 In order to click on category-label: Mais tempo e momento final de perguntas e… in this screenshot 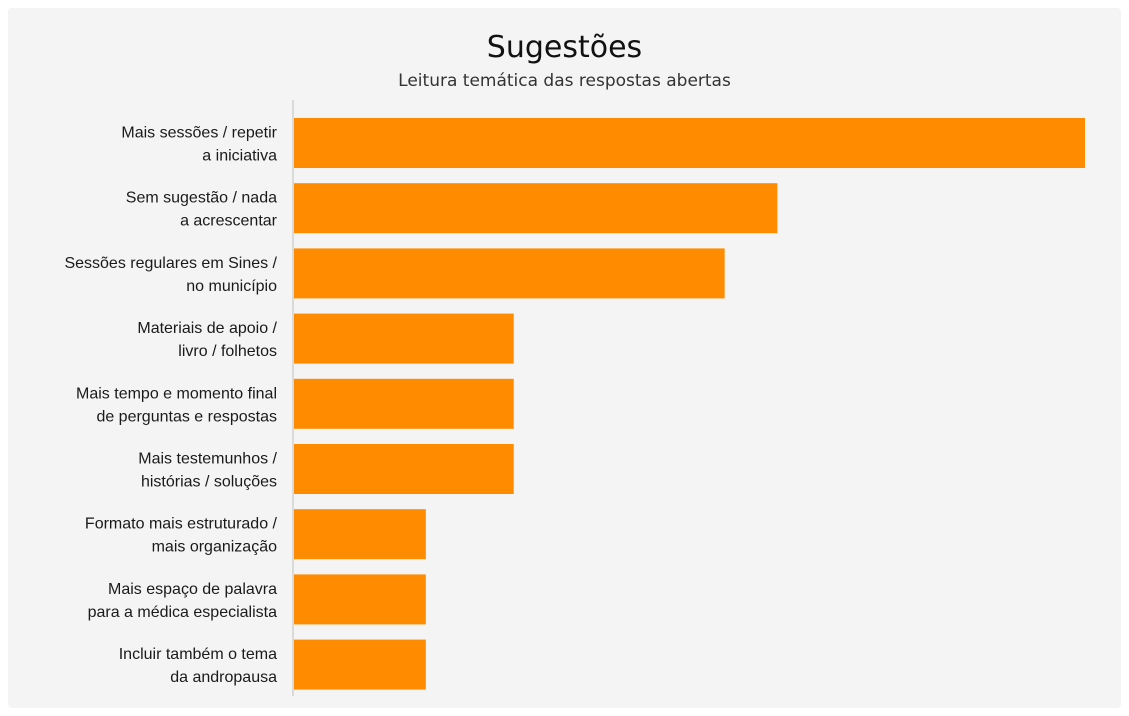, I will do `click(176, 405)`.